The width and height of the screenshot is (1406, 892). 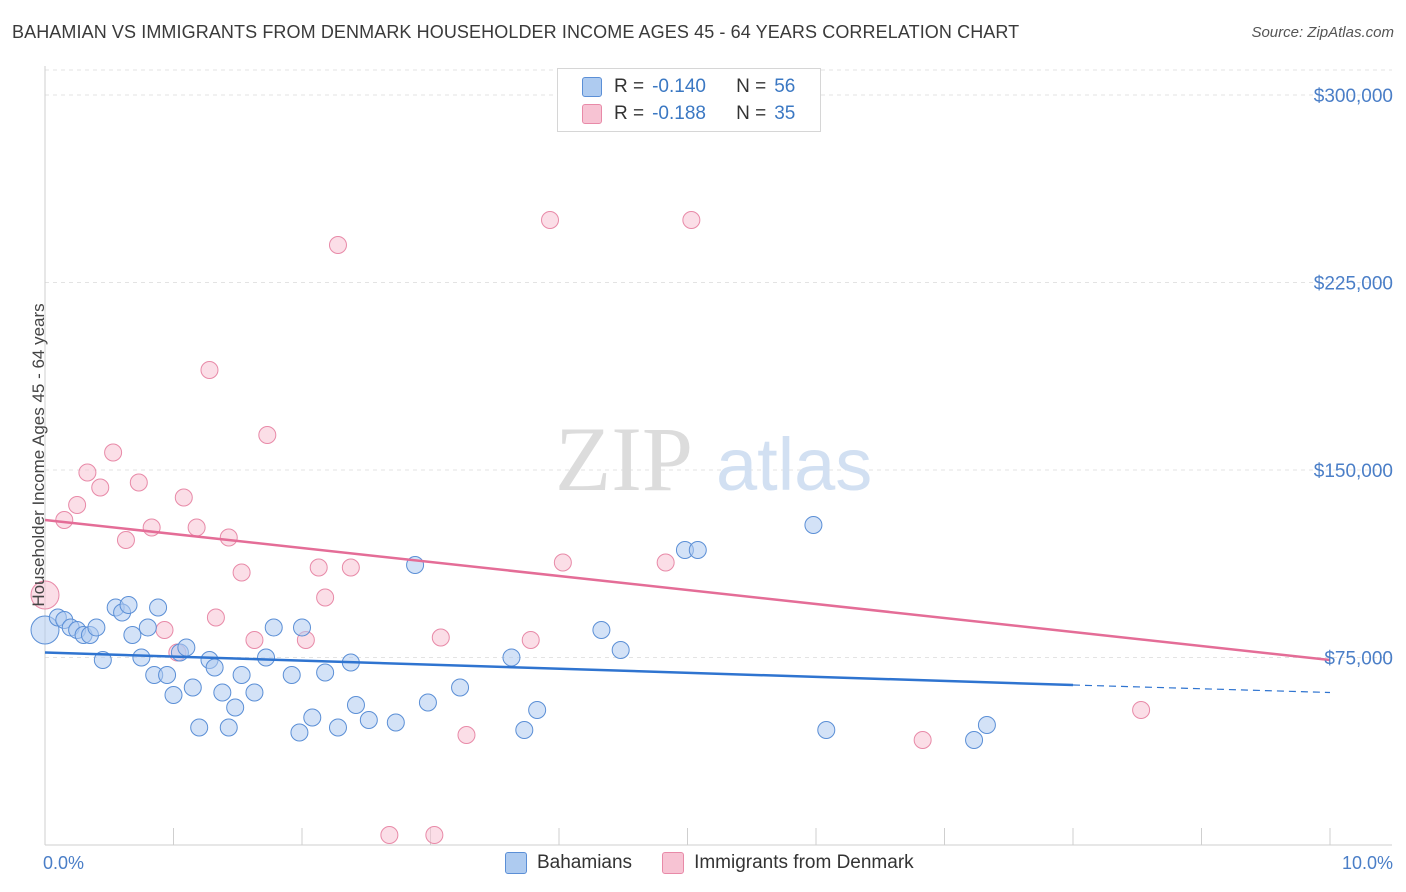 What do you see at coordinates (785, 86) in the screenshot?
I see `legend-n-value: 56` at bounding box center [785, 86].